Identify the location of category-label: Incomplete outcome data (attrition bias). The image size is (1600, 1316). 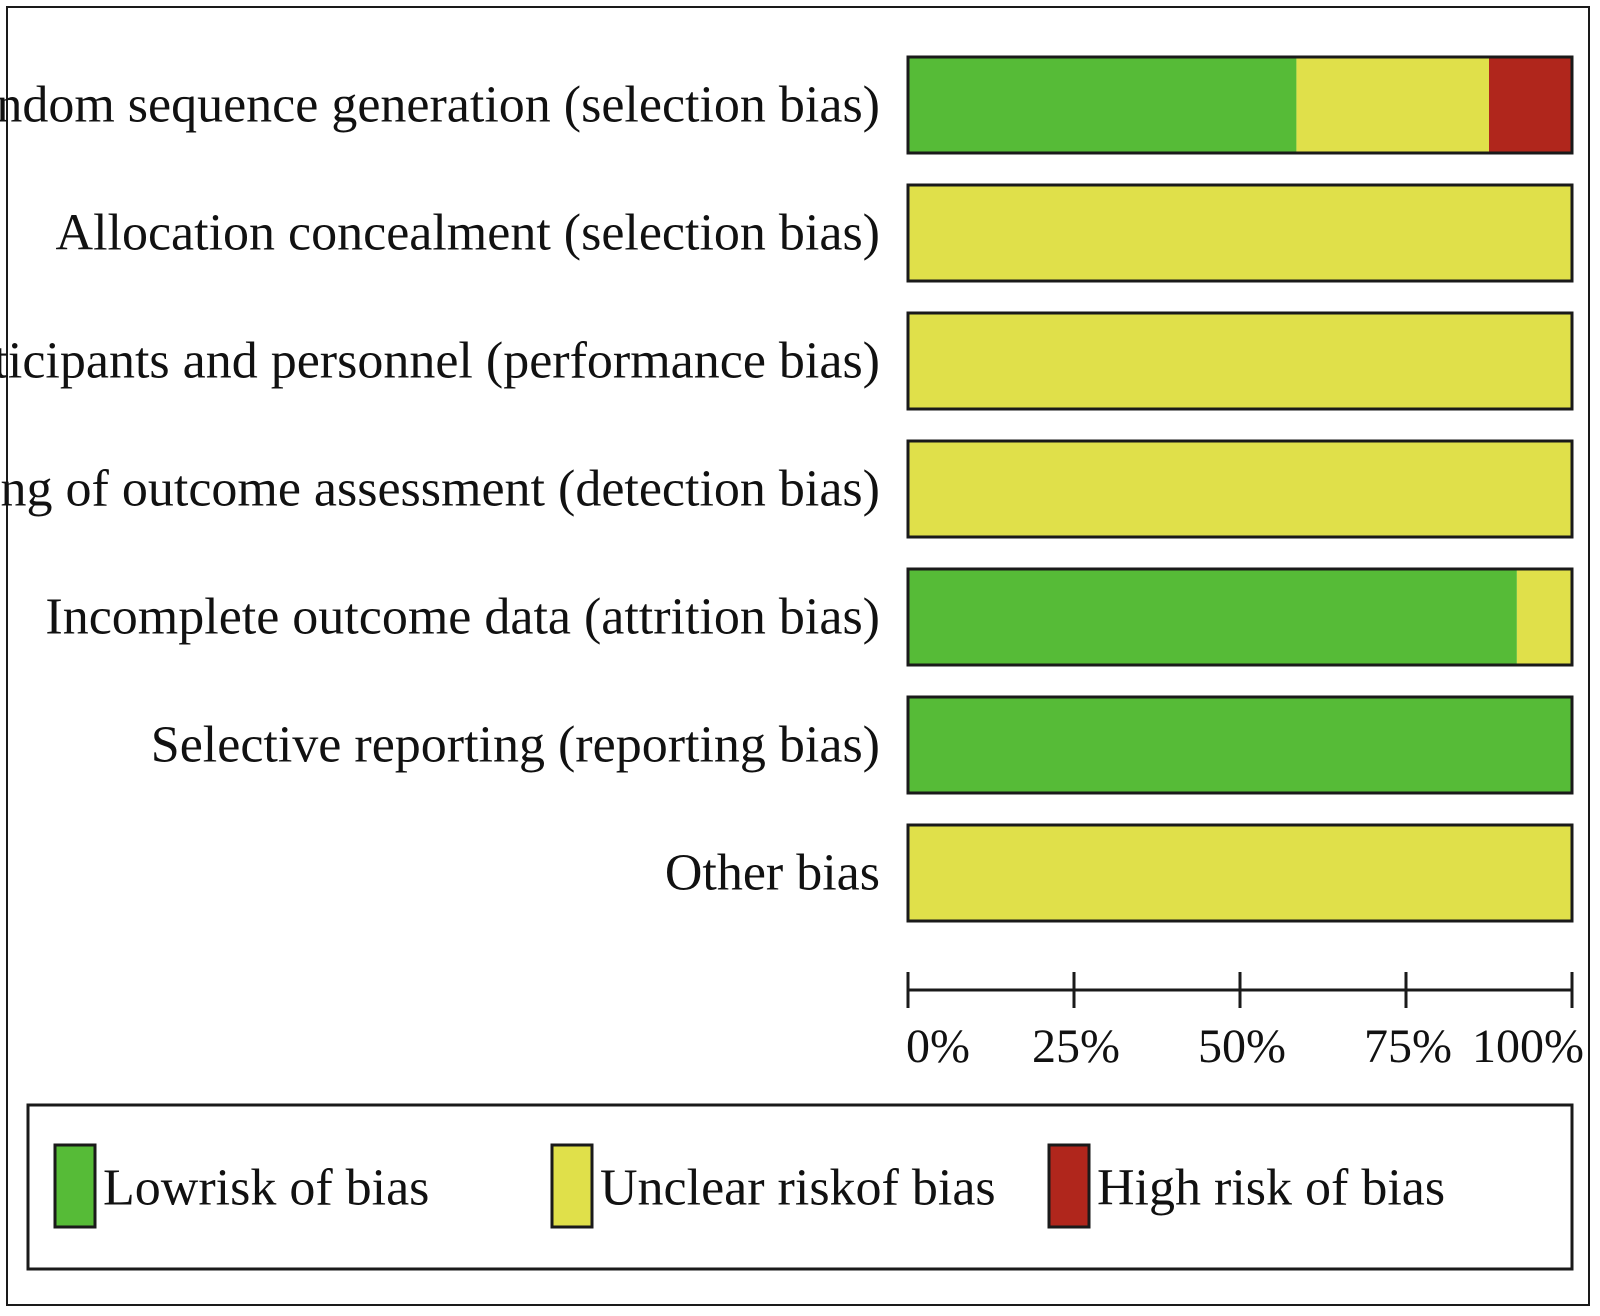
(462, 617).